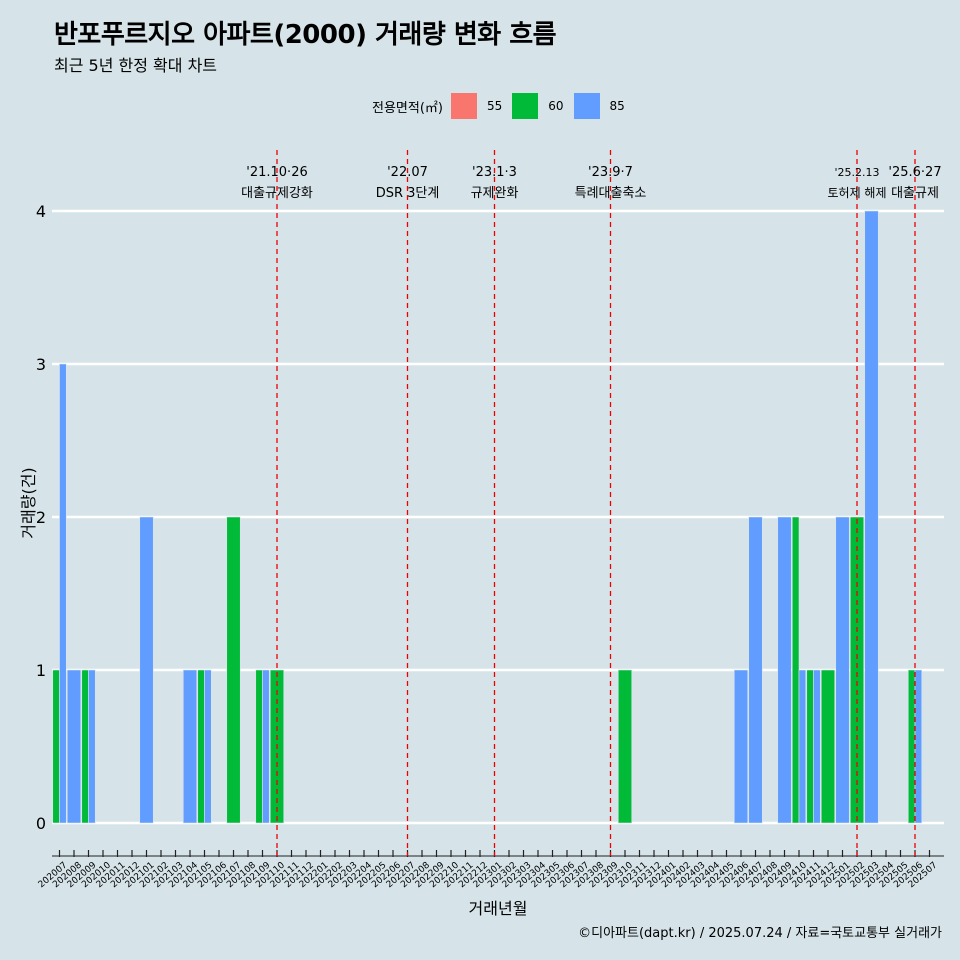  I want to click on event-label-0: 대출규제강화, so click(277, 193).